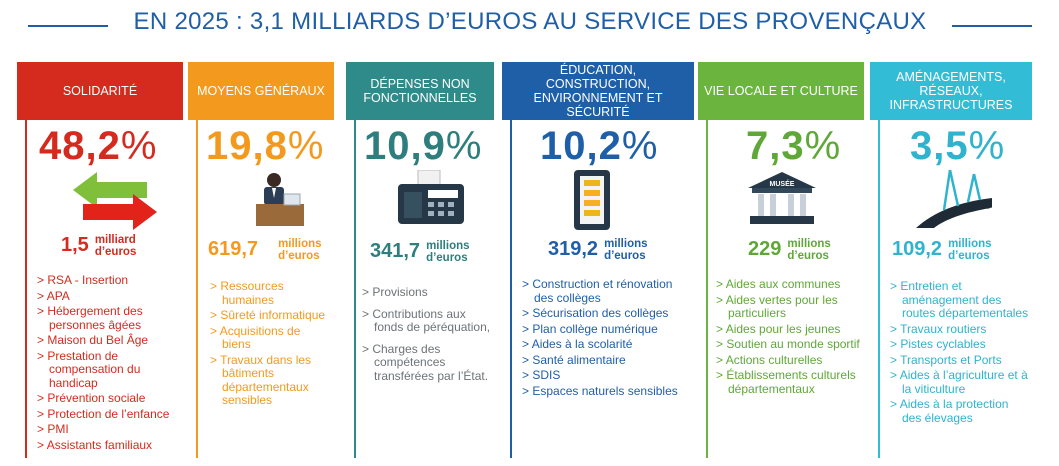 The width and height of the screenshot is (1059, 466). I want to click on list-item: Aides vertes pour les particuliers, so click(790, 307).